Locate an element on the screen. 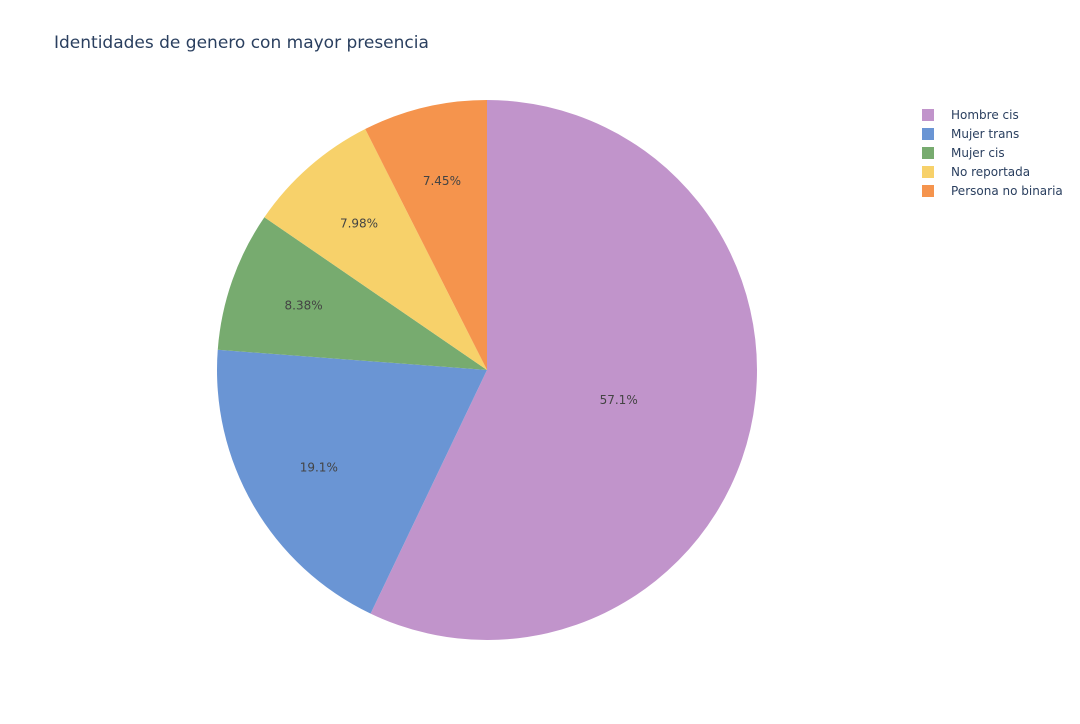 Image resolution: width=1080 pixels, height=724 pixels. legend-label: Mujer cis is located at coordinates (978, 152).